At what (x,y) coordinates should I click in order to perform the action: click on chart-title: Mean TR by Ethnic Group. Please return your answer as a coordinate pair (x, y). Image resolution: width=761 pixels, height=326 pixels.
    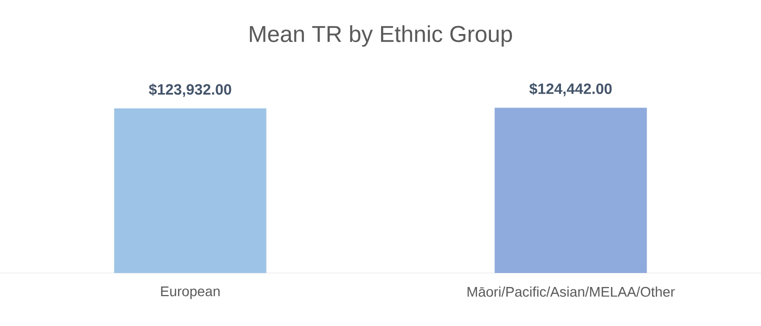
    Looking at the image, I should click on (381, 36).